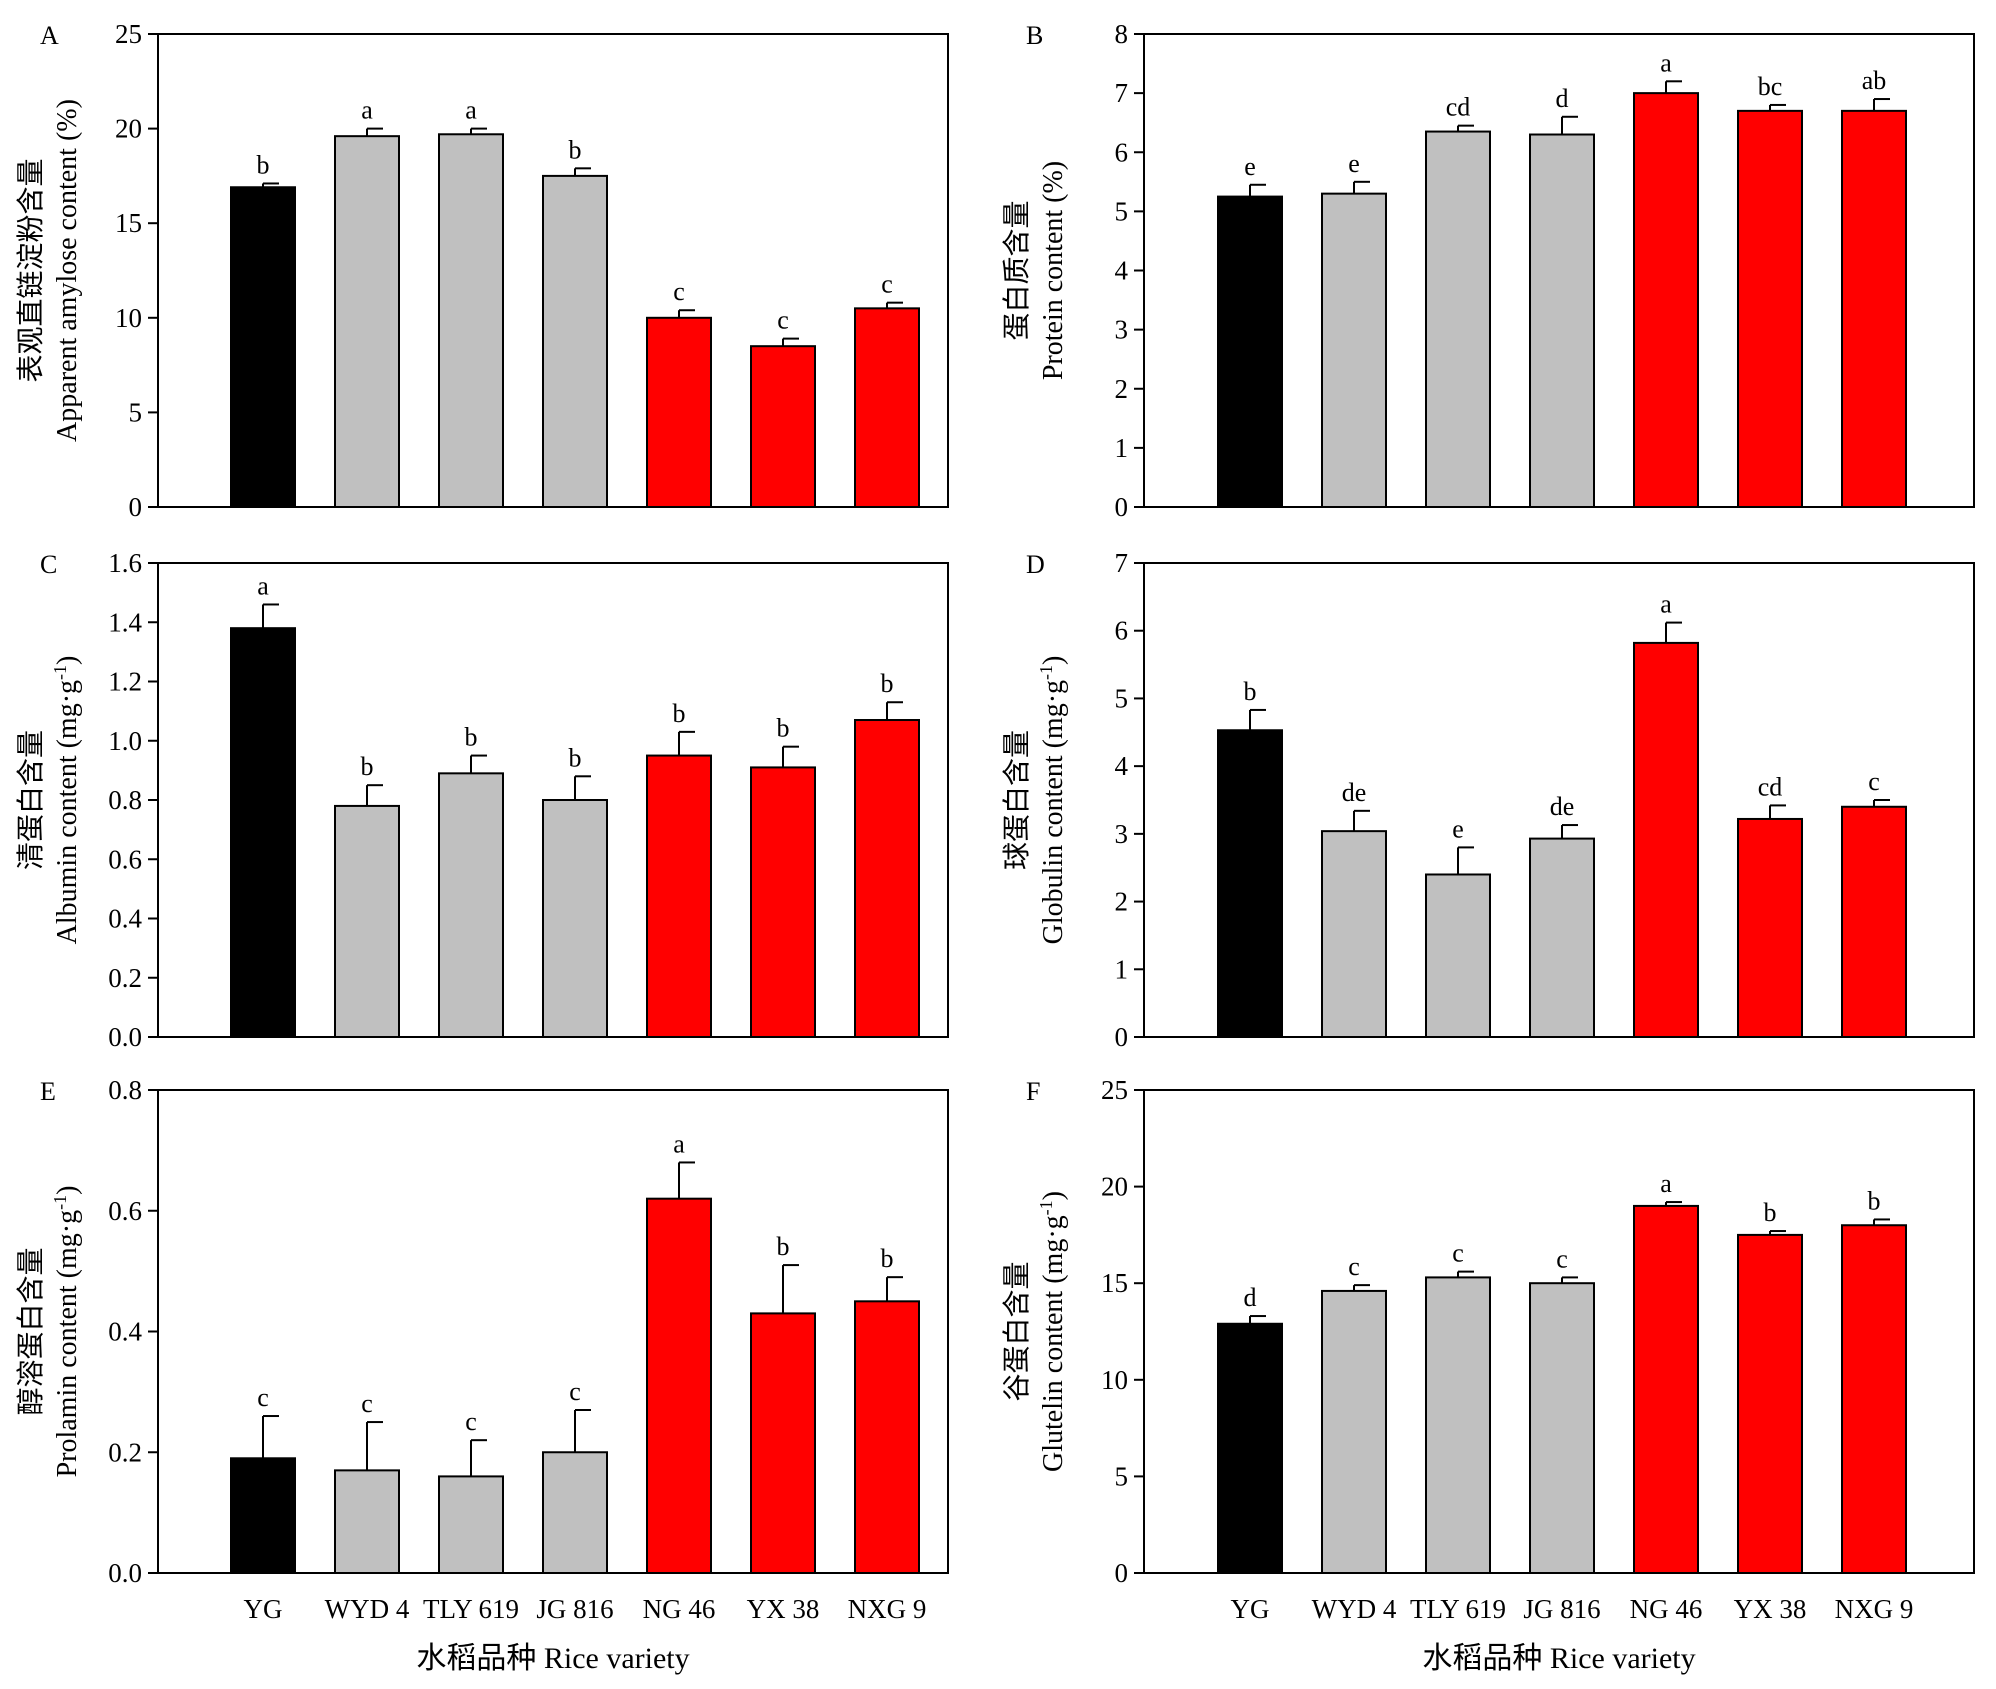 This screenshot has height=1689, width=1996. Describe the element at coordinates (1017, 800) in the screenshot. I see `y-axis-title-cn: 球蛋白含量` at that location.